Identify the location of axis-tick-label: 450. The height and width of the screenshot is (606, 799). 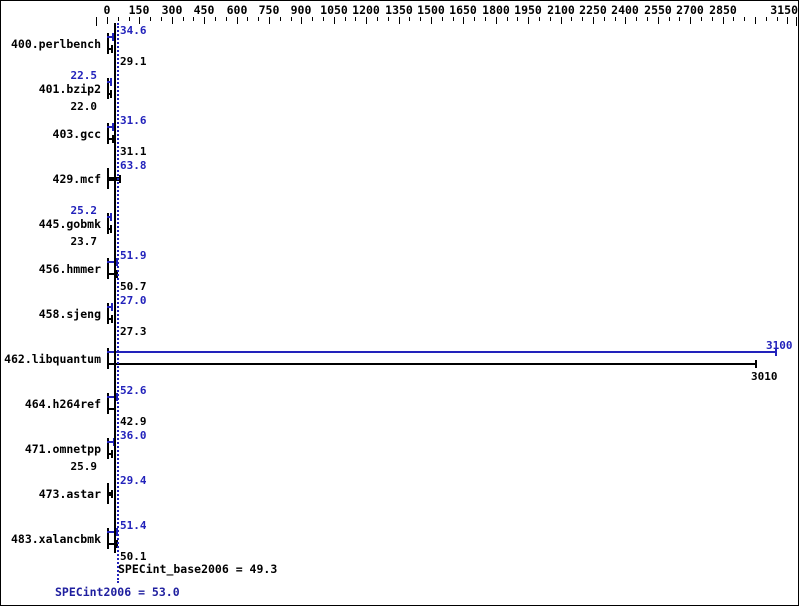
(204, 10).